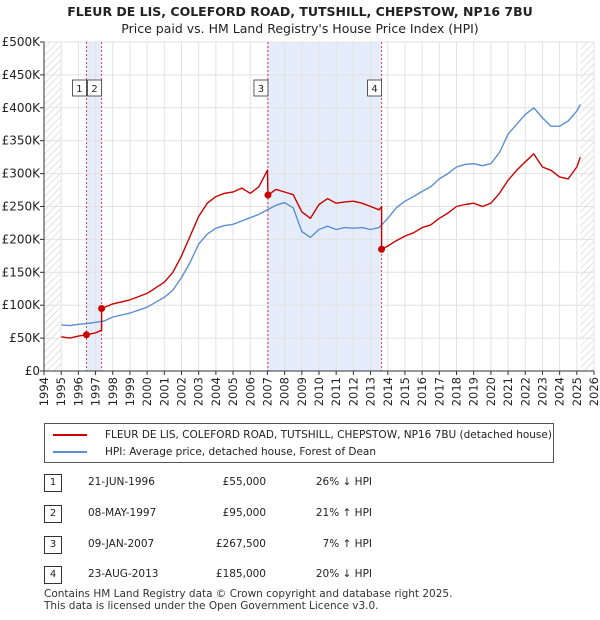 This screenshot has width=600, height=620. I want to click on x-tick-label: 2003, so click(199, 391).